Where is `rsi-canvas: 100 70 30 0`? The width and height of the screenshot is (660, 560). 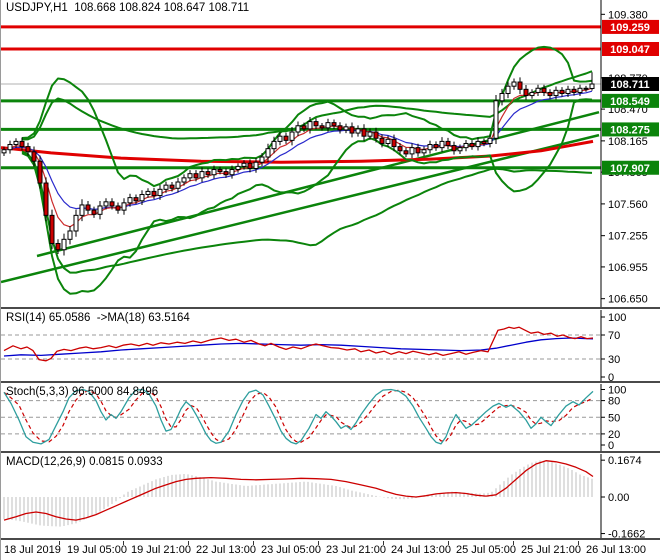
rsi-canvas: 100 70 30 0 is located at coordinates (330, 345).